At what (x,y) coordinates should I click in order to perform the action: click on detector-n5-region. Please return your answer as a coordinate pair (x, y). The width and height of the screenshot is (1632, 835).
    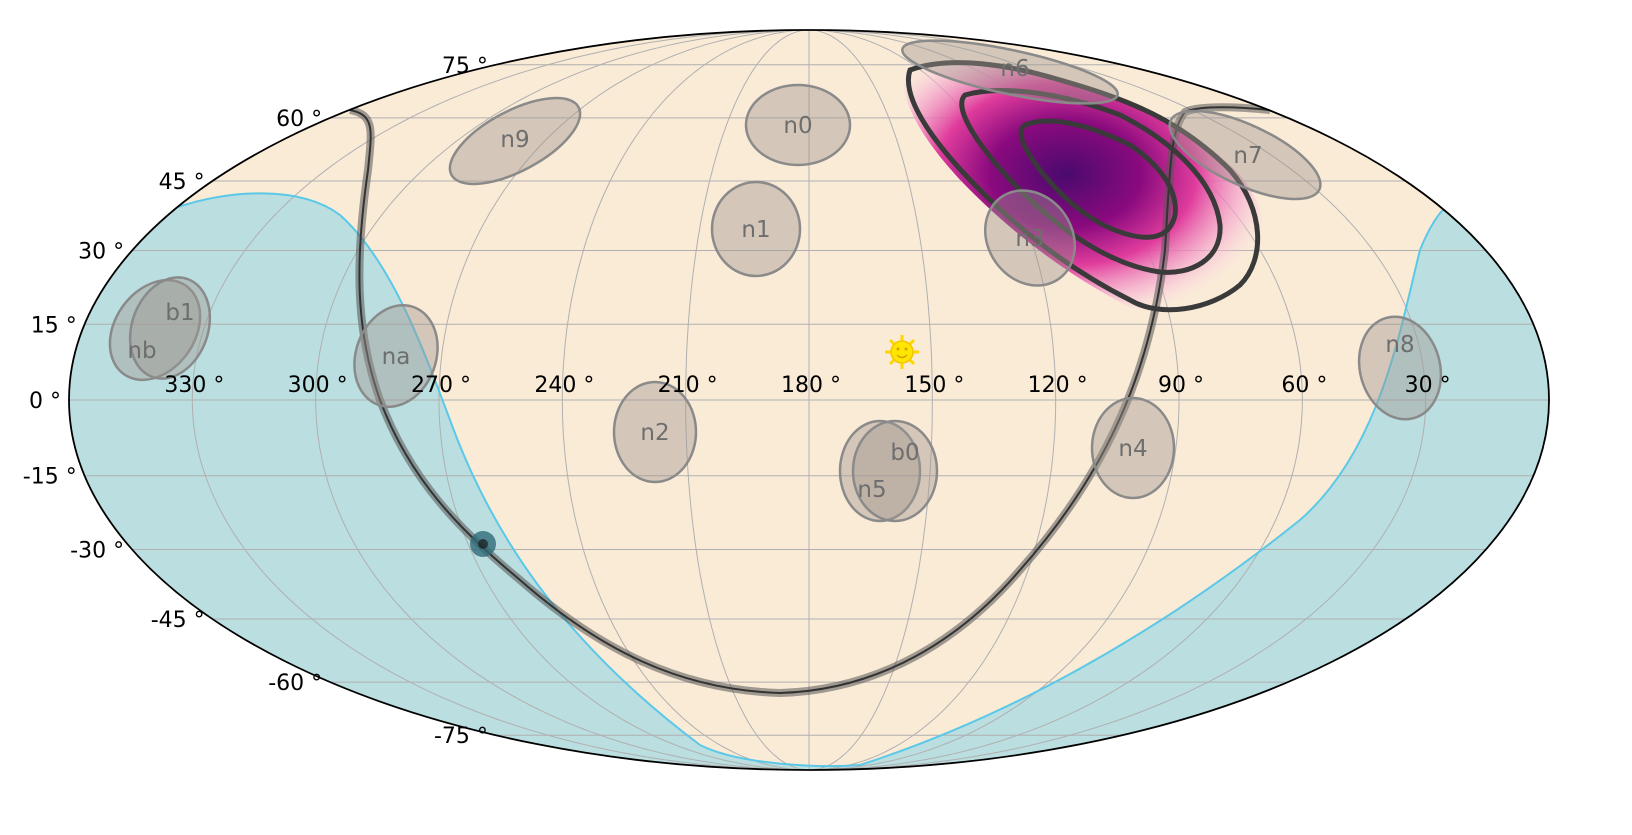
    Looking at the image, I should click on (880, 471).